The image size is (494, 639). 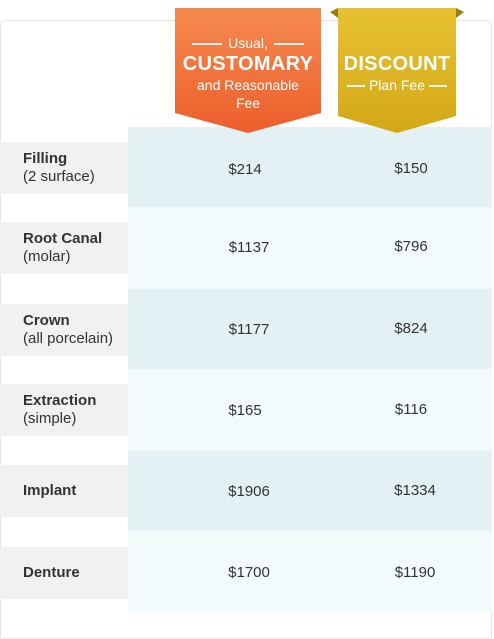 What do you see at coordinates (64, 168) in the screenshot?
I see `row-label-filling: Filling (2 surface)` at bounding box center [64, 168].